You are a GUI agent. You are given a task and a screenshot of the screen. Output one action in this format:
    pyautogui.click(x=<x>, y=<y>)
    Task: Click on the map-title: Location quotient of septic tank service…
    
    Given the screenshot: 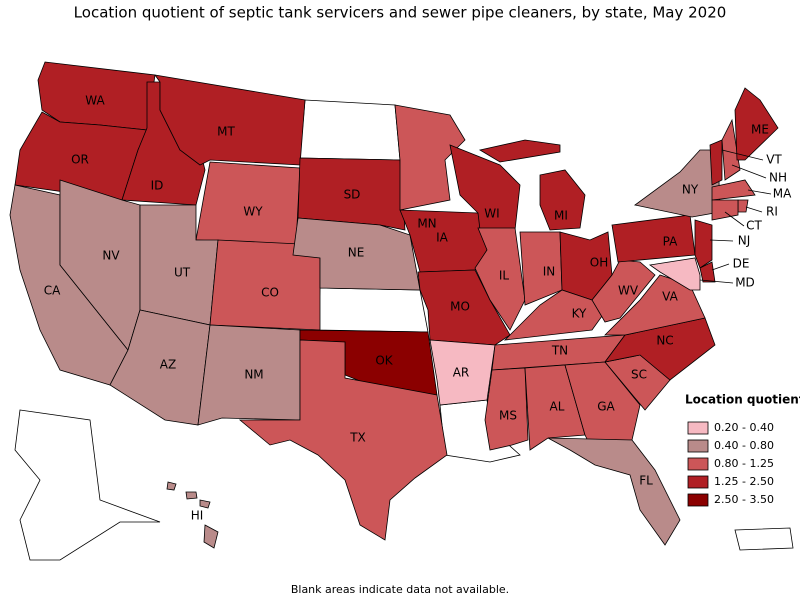 What is the action you would take?
    pyautogui.click(x=400, y=13)
    